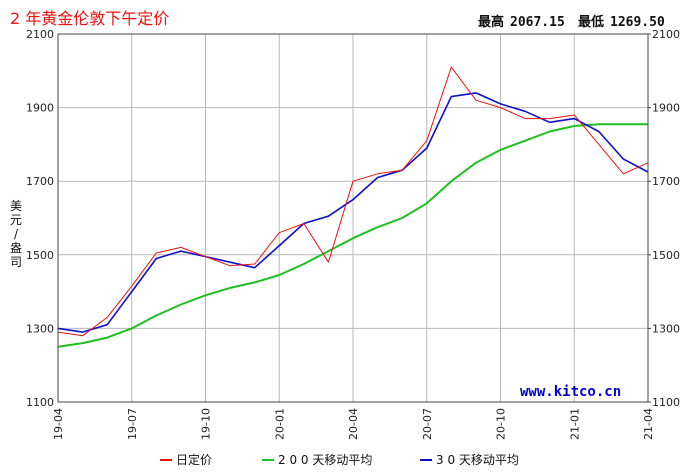 The height and width of the screenshot is (472, 700). I want to click on low-value: 1269.50, so click(637, 22).